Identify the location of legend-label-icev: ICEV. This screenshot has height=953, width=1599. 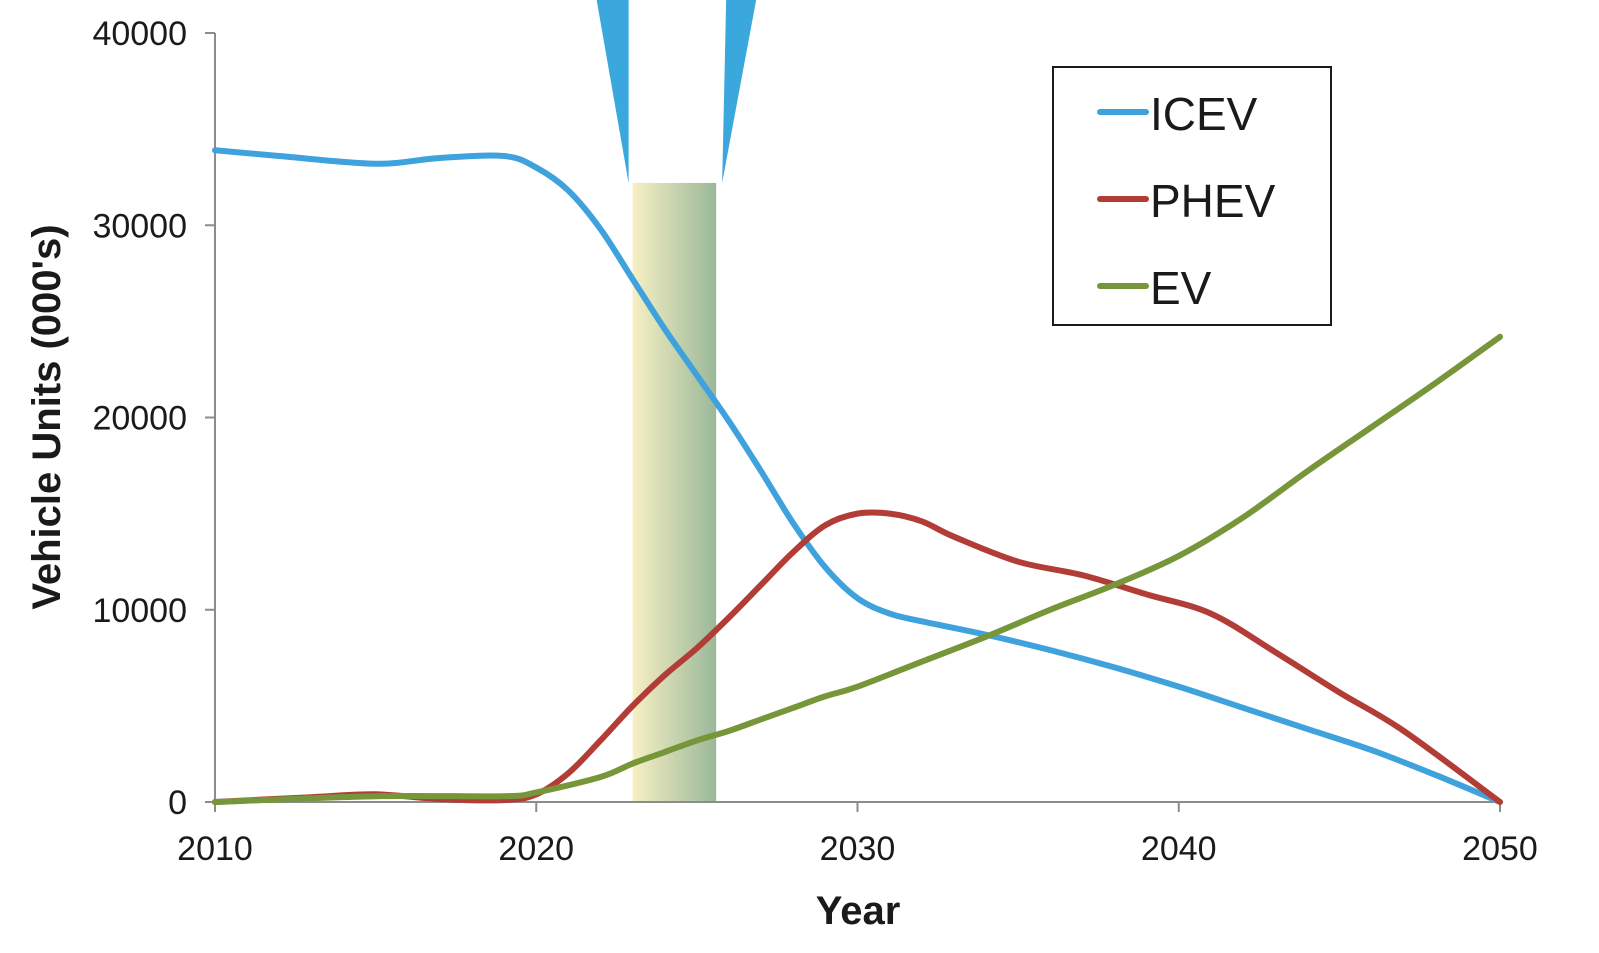
(1204, 114).